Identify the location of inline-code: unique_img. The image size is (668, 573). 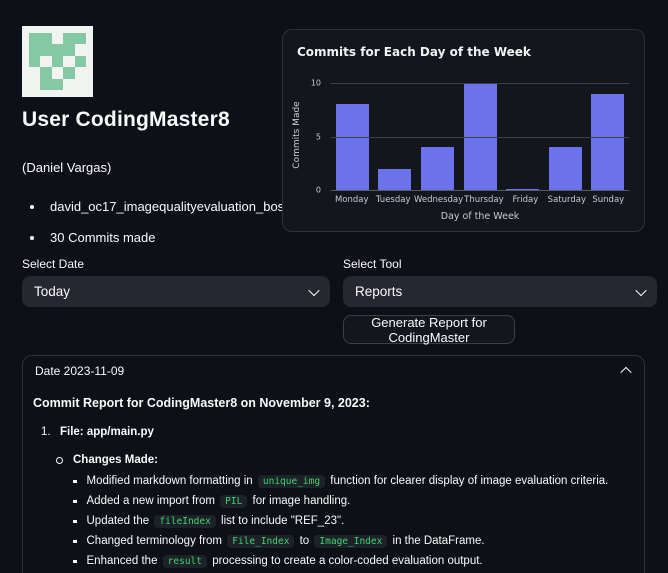
(291, 481).